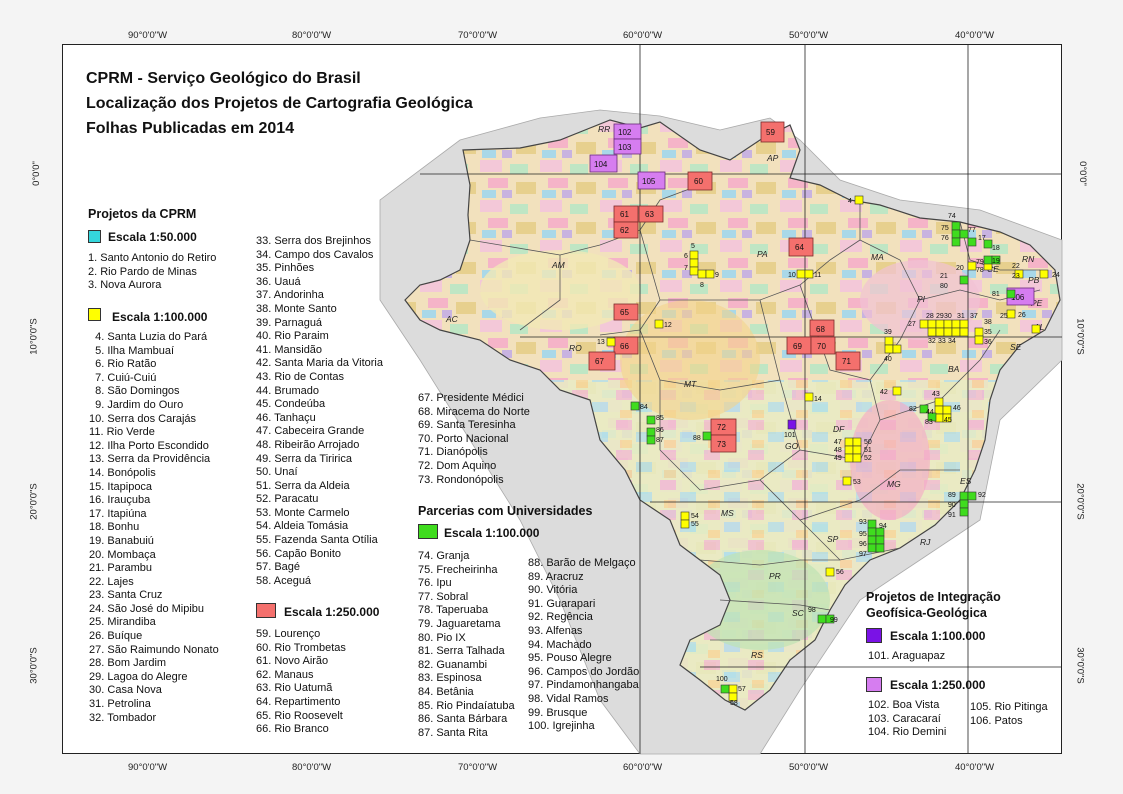  Describe the element at coordinates (693, 246) in the screenshot. I see `svg-text: 5` at that location.